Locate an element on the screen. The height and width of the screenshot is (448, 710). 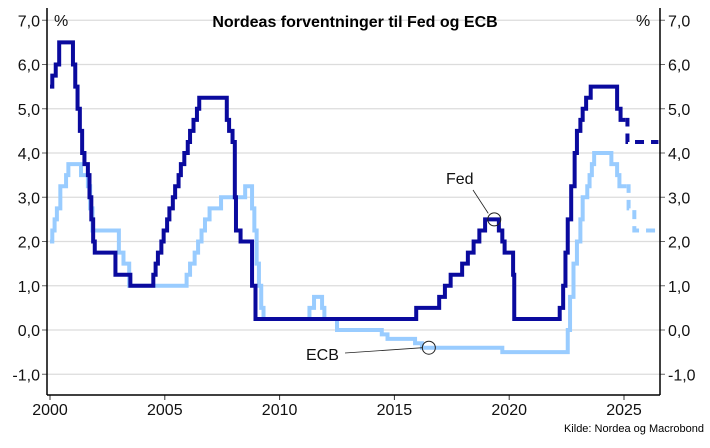
y-tick-label-right: -1,0 is located at coordinates (682, 375).